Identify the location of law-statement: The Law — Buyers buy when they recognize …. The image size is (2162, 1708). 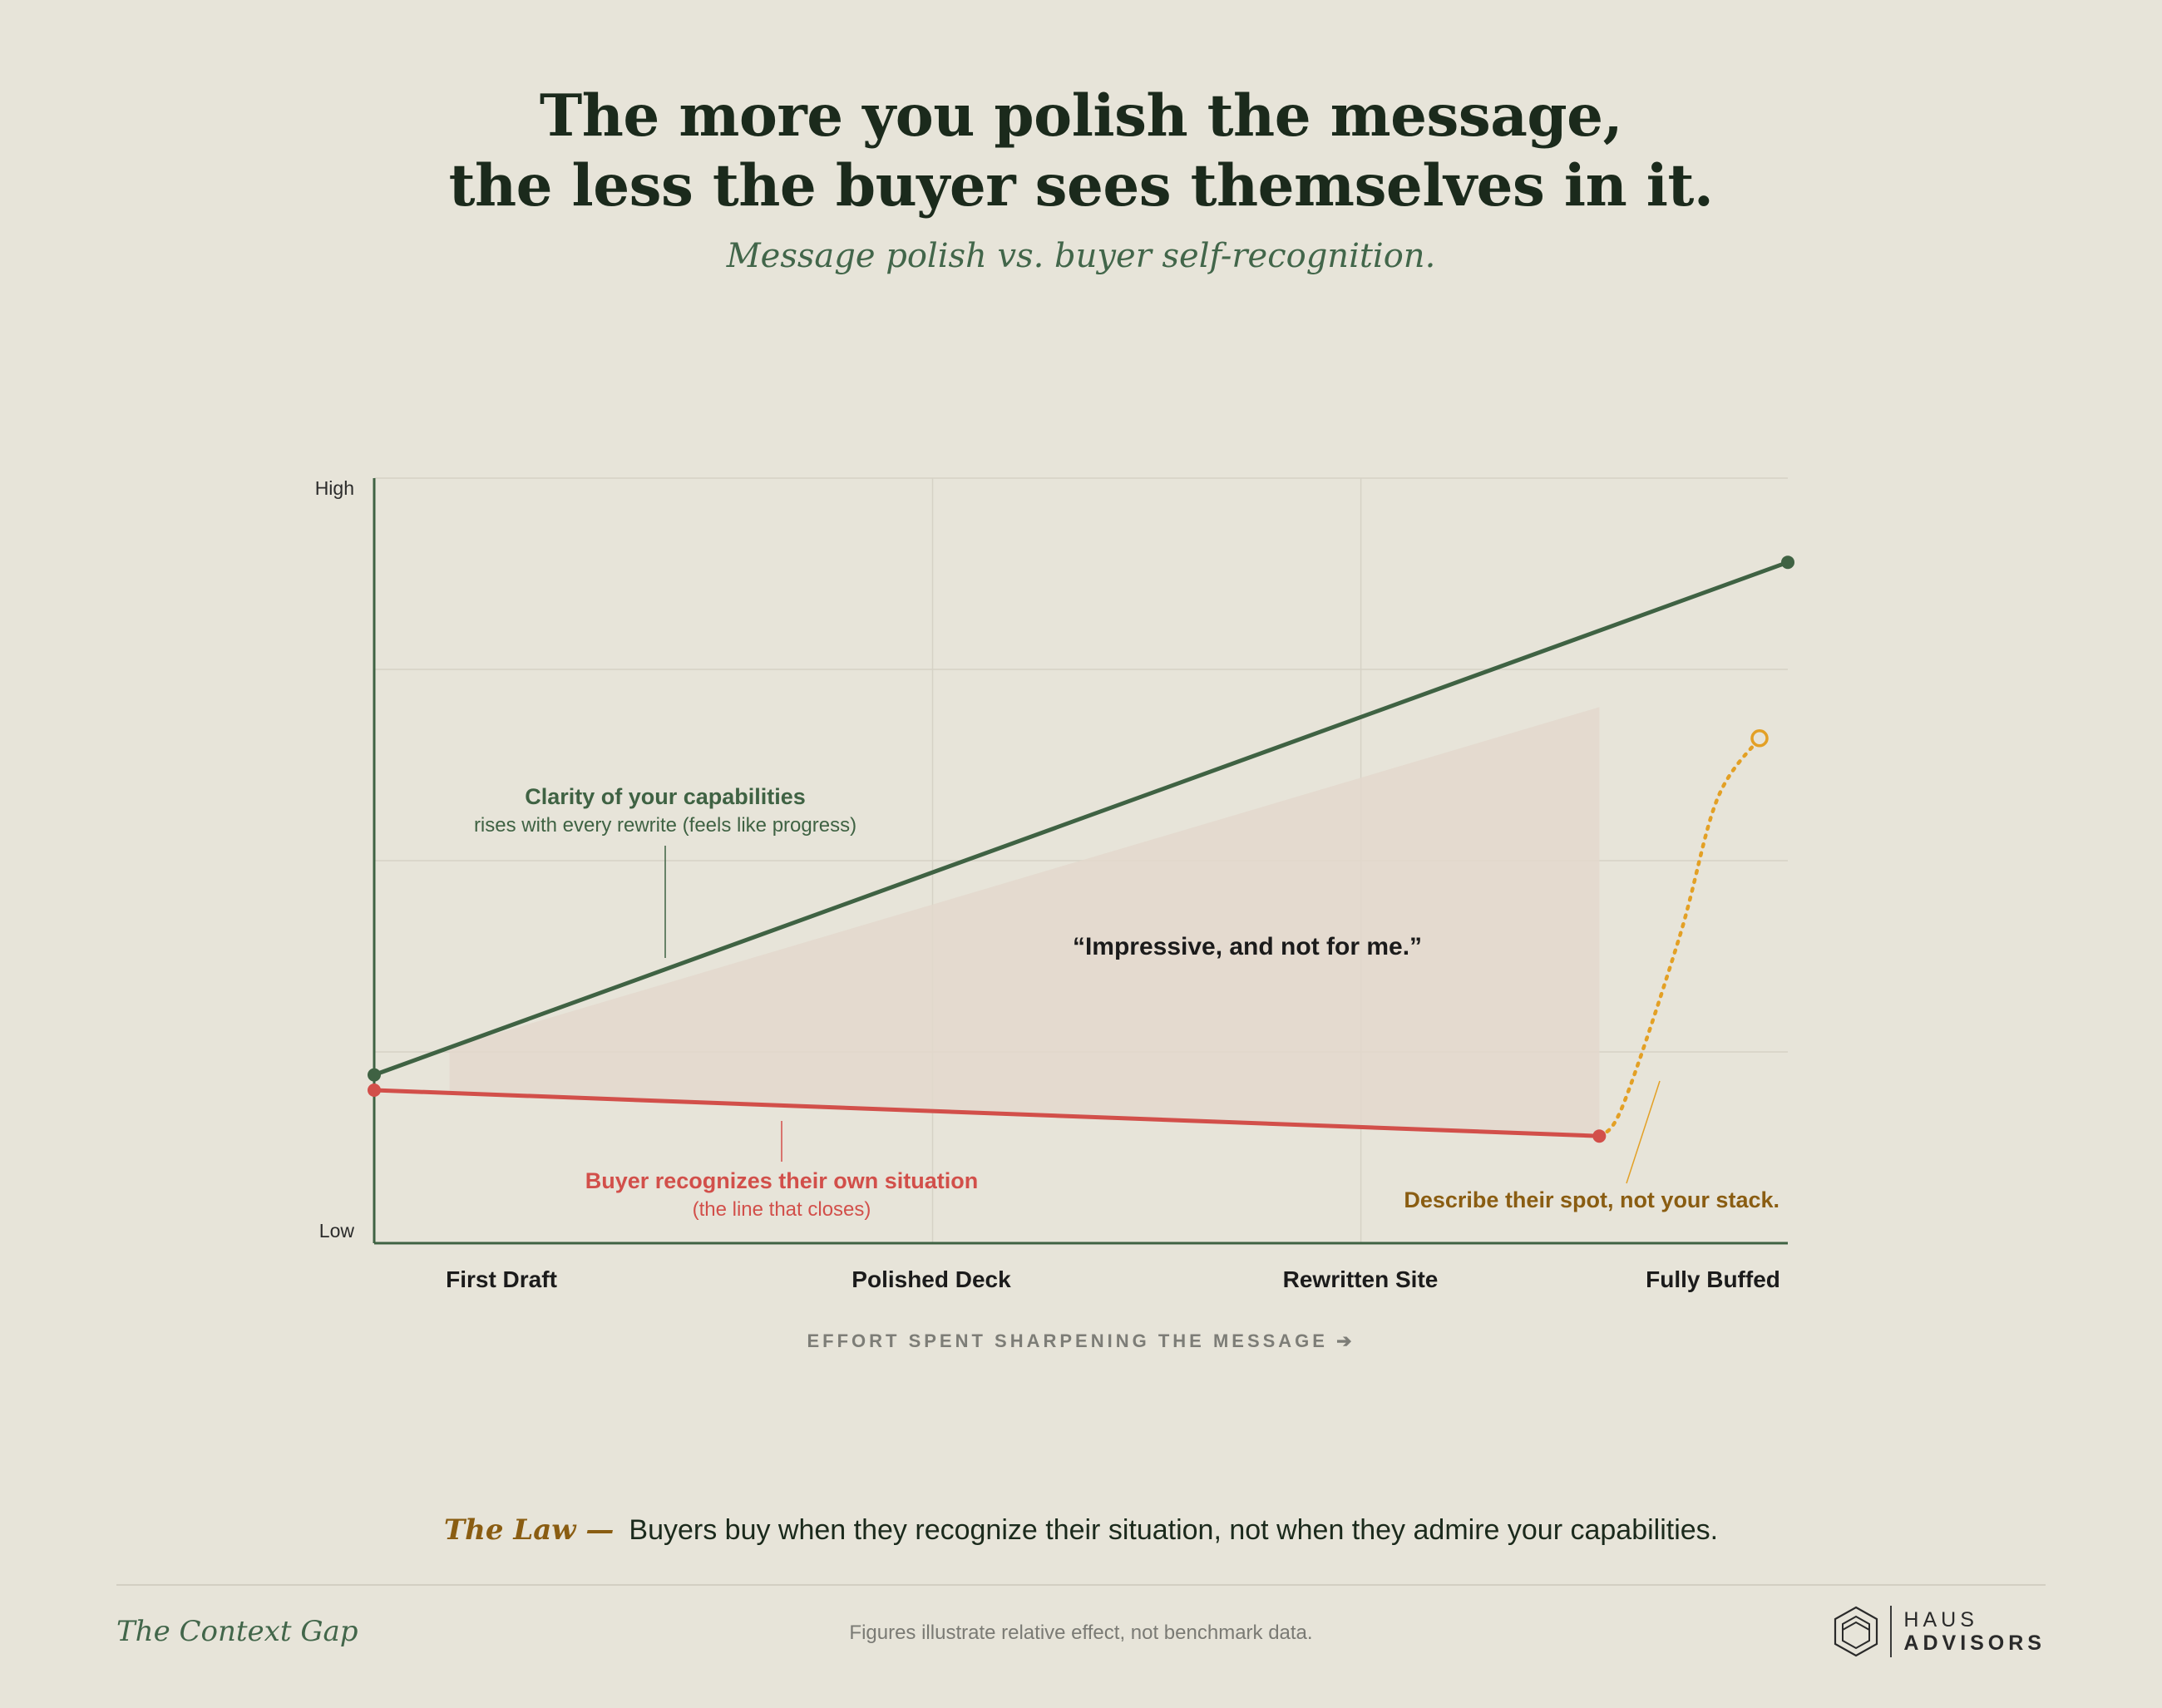
(1081, 1530).